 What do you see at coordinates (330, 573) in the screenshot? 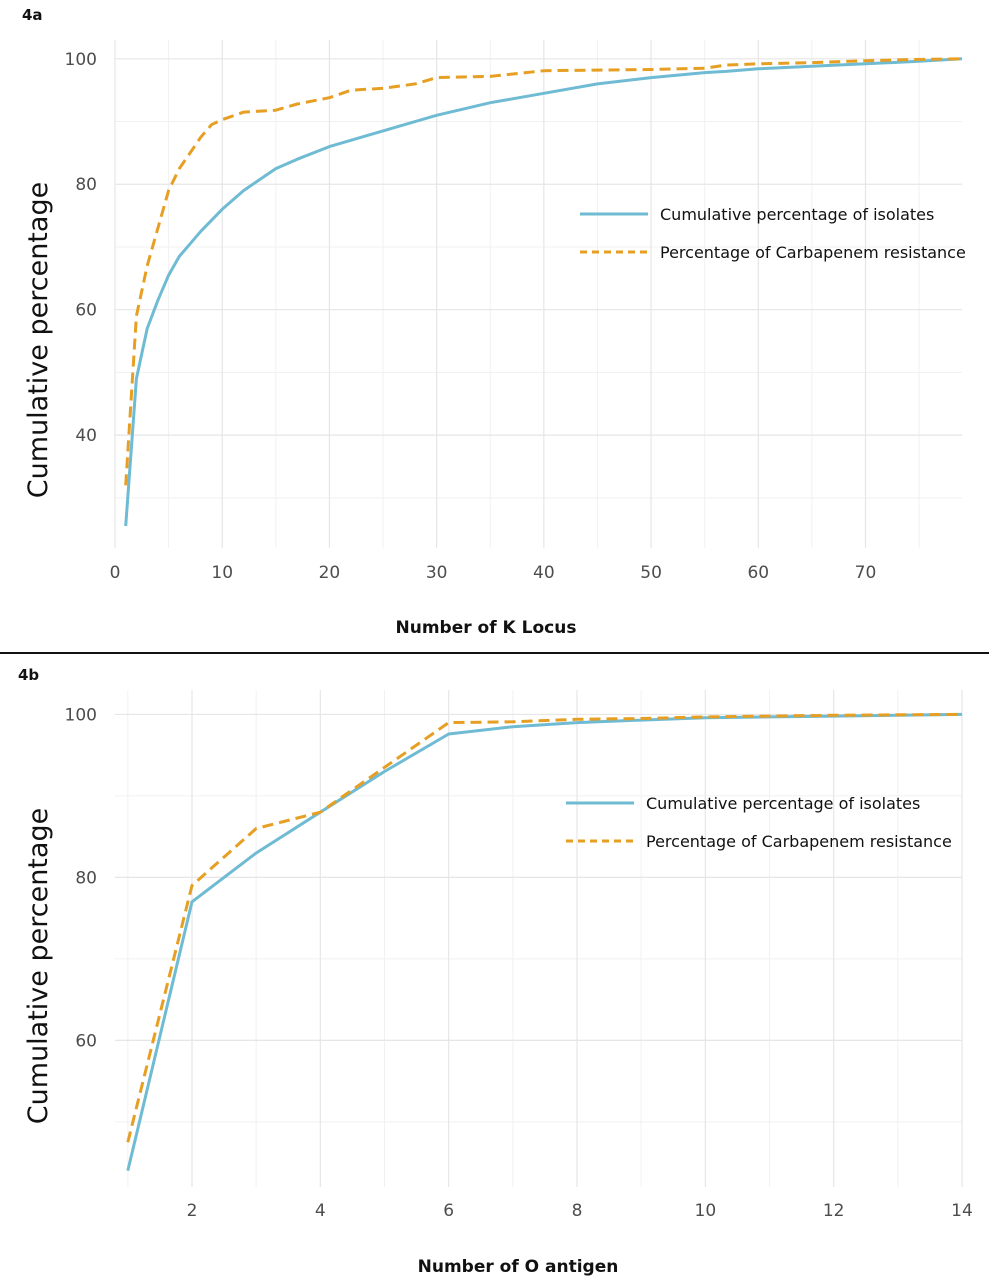
I see `x-tick-label: 20` at bounding box center [330, 573].